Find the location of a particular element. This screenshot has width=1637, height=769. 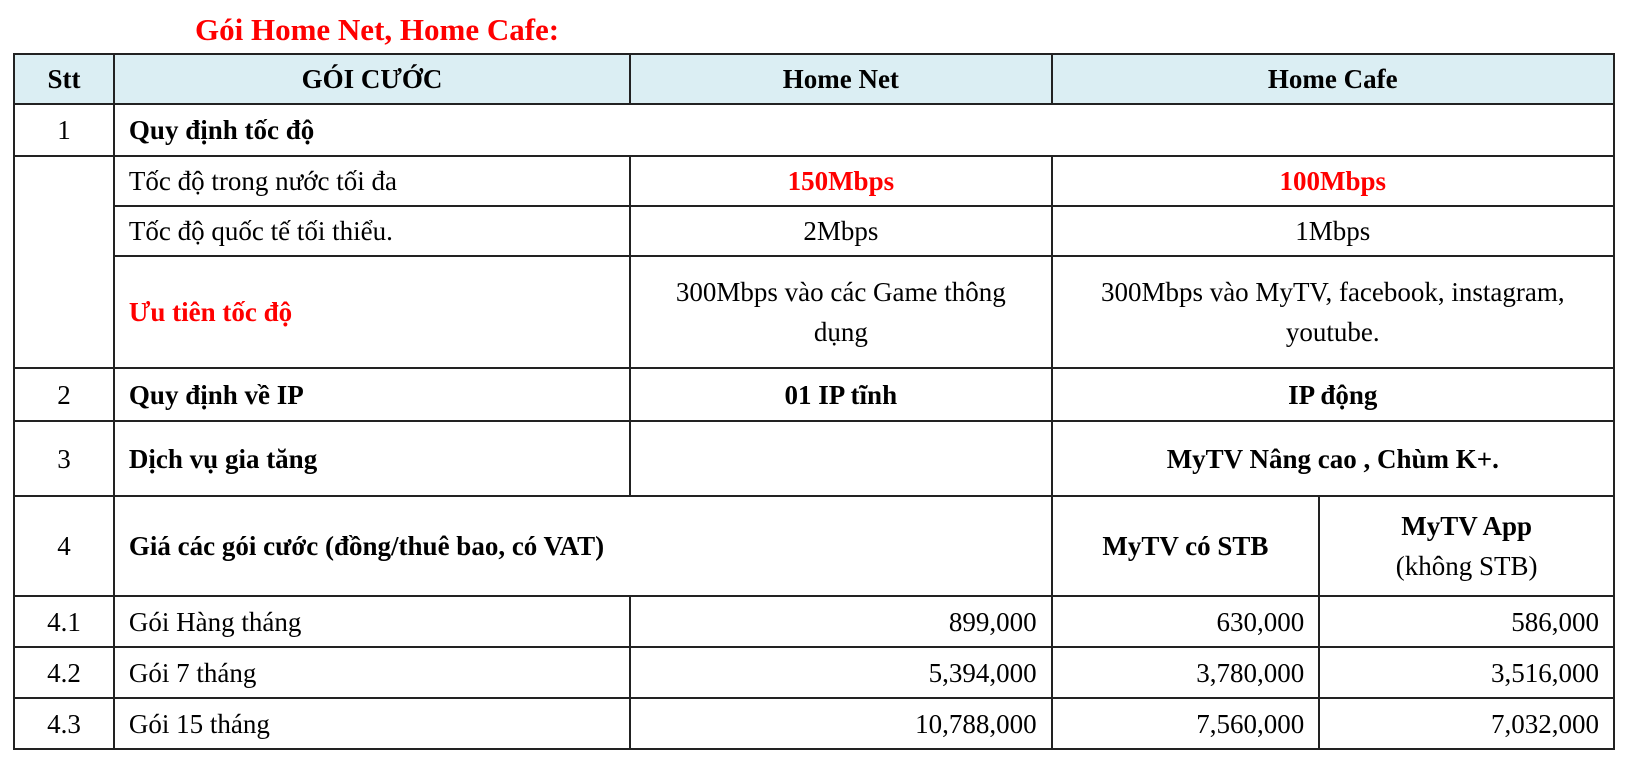

table-row: 2 Quy định về IP 01 IP tĩnh IP động is located at coordinates (814, 394).